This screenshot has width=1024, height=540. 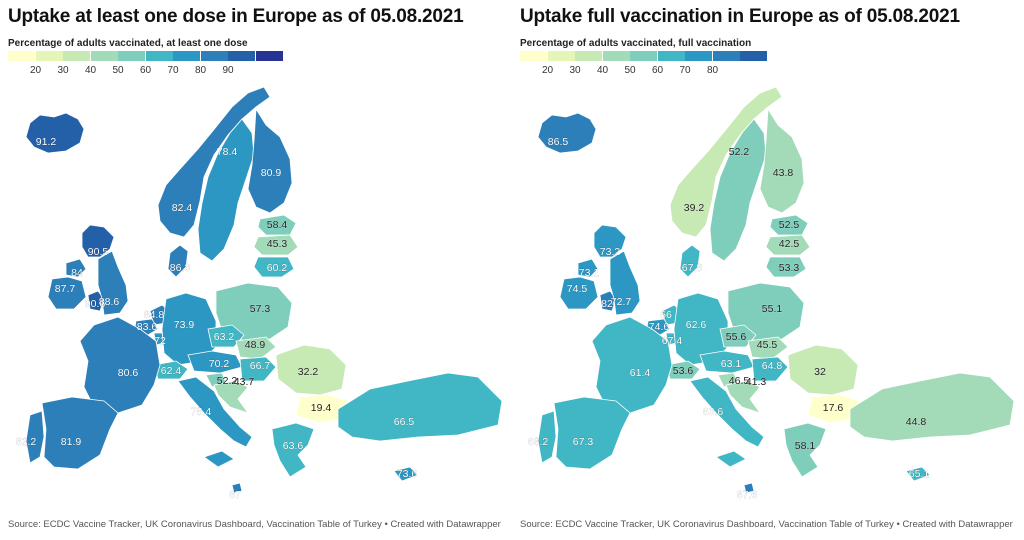 What do you see at coordinates (180, 268) in the screenshot?
I see `value-label: 86.3` at bounding box center [180, 268].